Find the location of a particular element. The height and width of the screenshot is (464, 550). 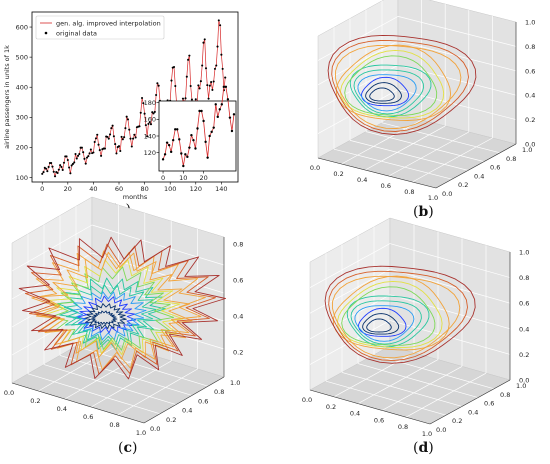

y-tick-label: 100 is located at coordinates (22, 178).